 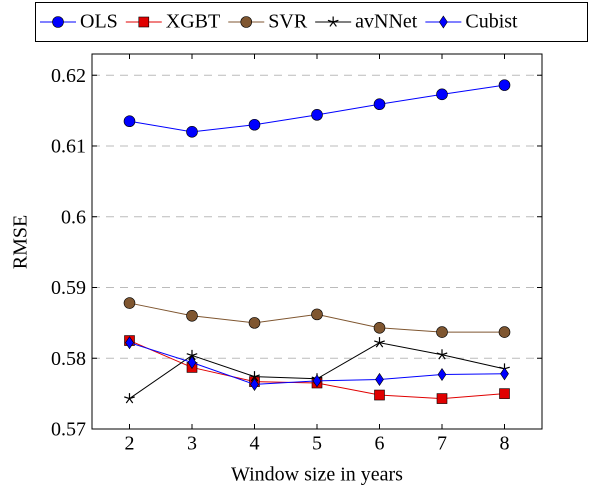 I want to click on y-tick-label: 0.62, so click(x=68, y=76).